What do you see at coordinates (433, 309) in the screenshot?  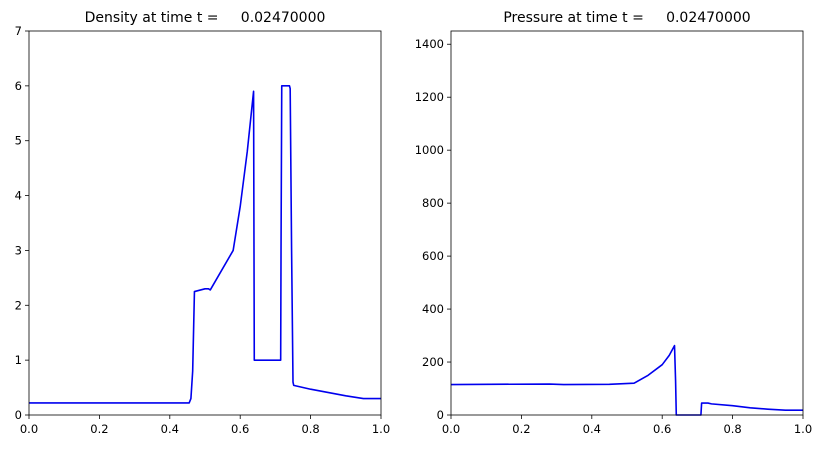 I see `y-tick-label: 400` at bounding box center [433, 309].